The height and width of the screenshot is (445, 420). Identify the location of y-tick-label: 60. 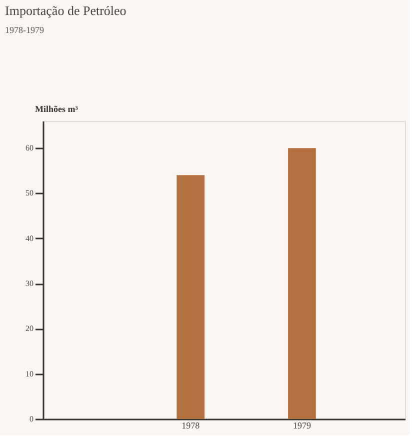
(30, 148).